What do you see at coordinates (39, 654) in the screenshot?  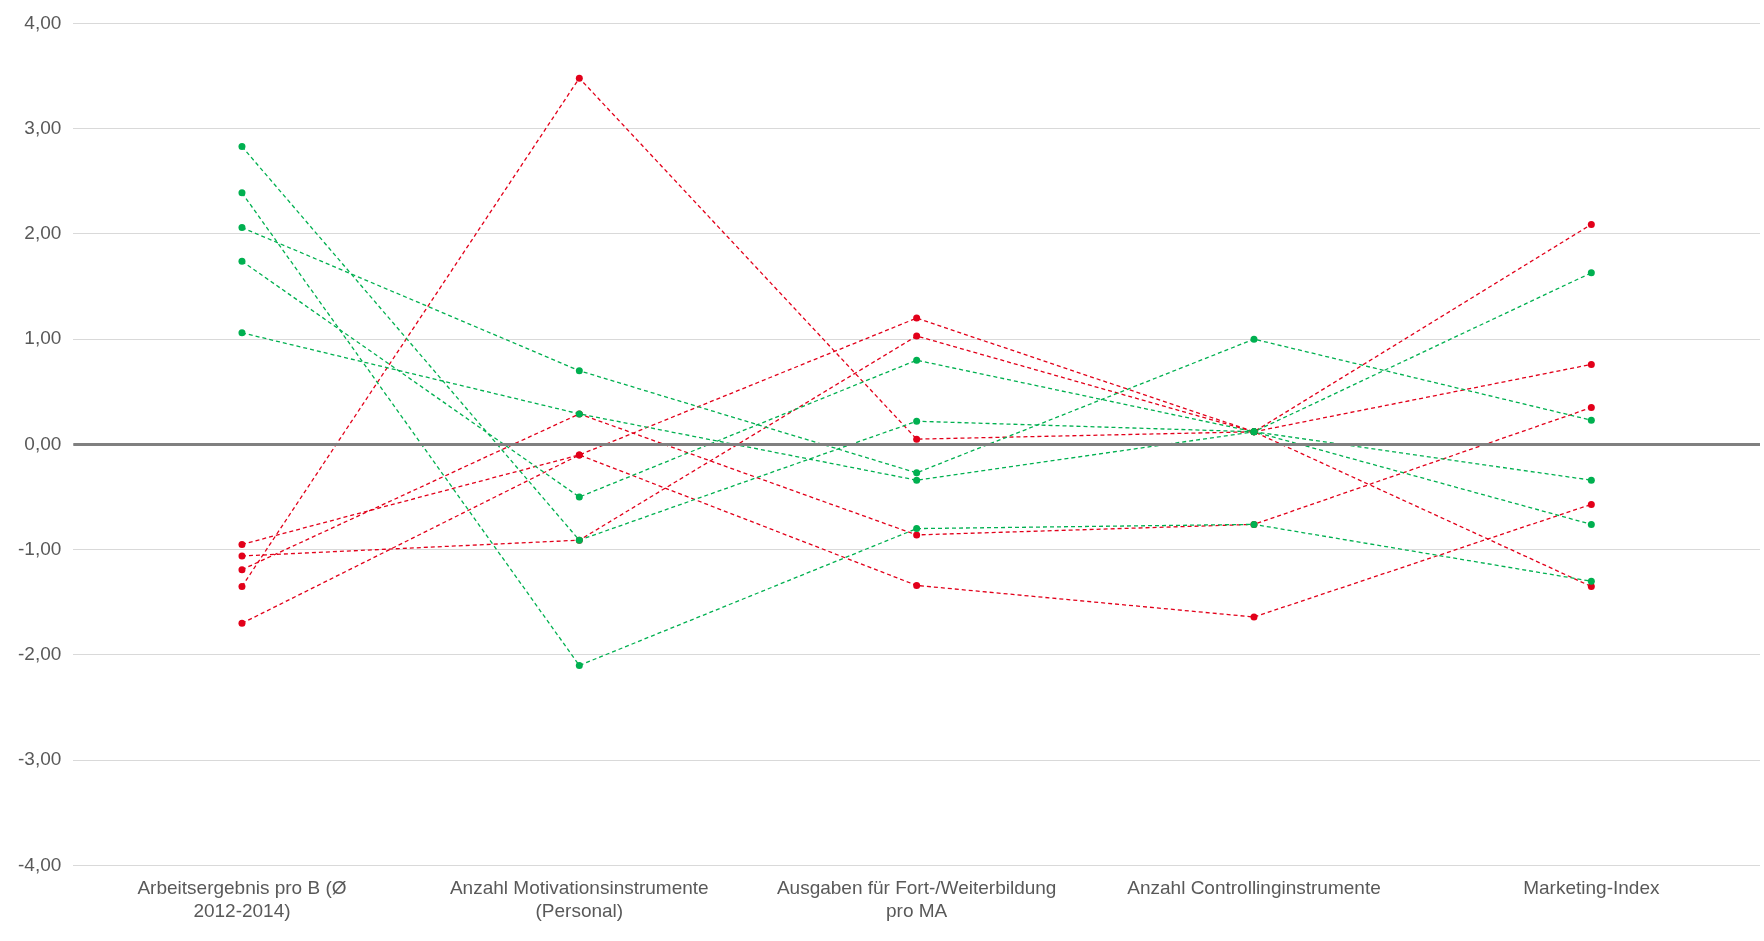 I see `y-tick-label: -2,00` at bounding box center [39, 654].